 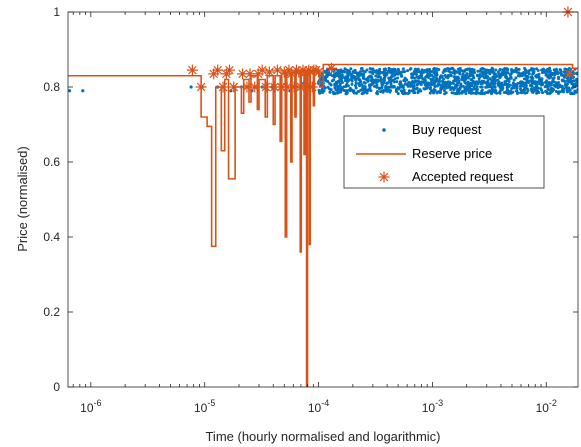 I want to click on y-tick-label: 0.2, so click(x=51, y=312).